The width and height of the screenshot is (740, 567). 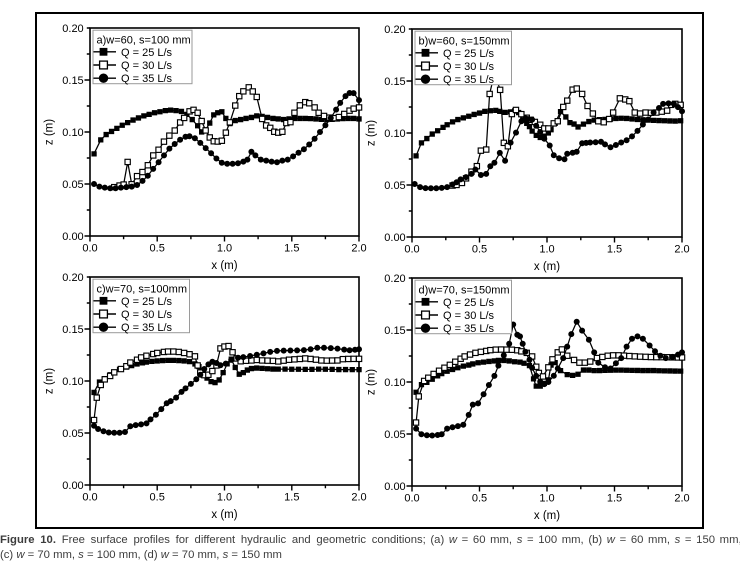 What do you see at coordinates (142, 290) in the screenshot?
I see `svg-text: c)w=70, s=100mm` at bounding box center [142, 290].